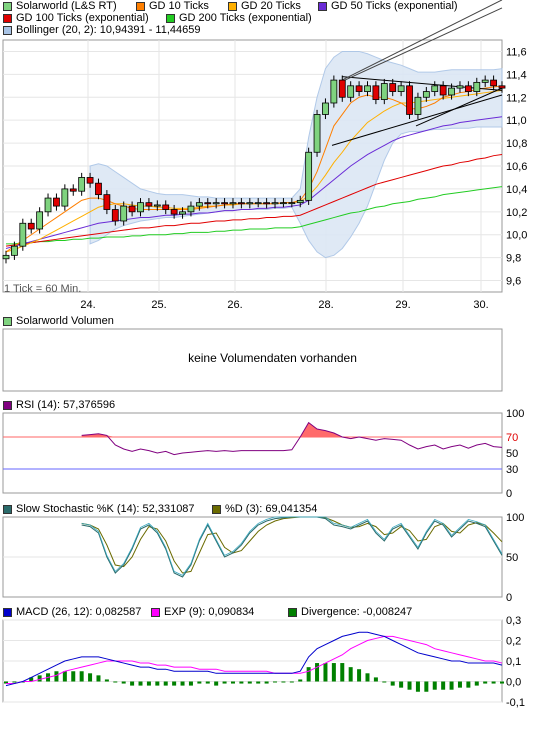 The height and width of the screenshot is (736, 545). I want to click on legend-label: GD 200 Ticks (exponential), so click(245, 18).